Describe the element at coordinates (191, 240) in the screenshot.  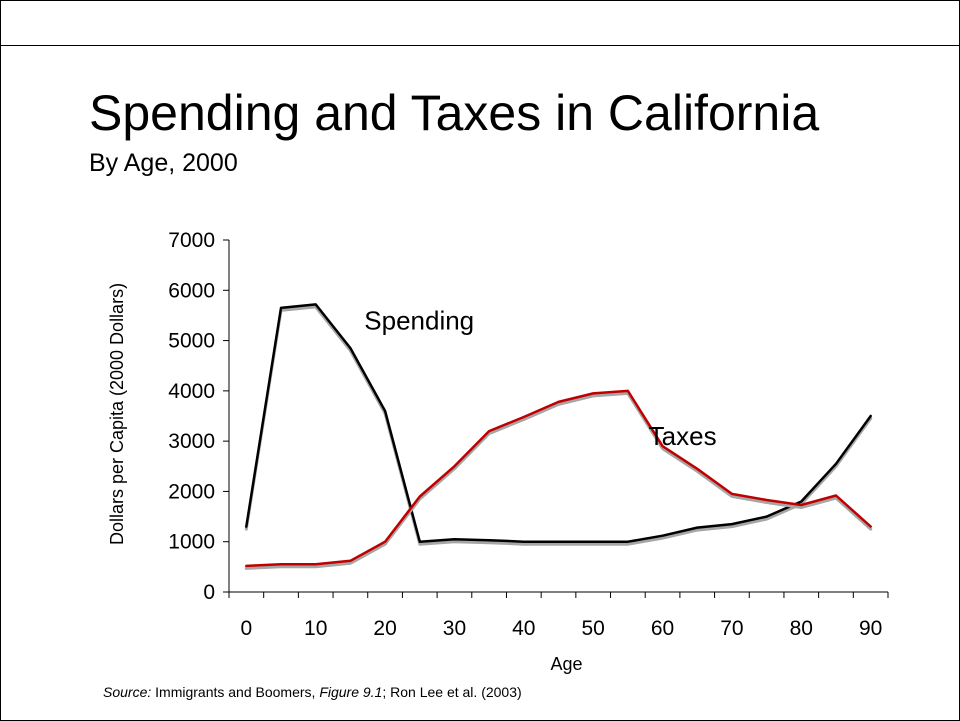
I see `y-tick-label: 7000` at that location.